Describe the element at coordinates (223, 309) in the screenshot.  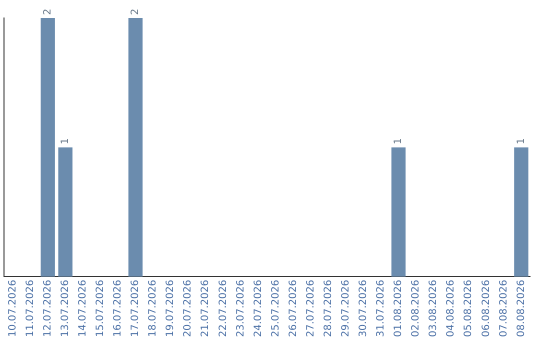
I see `x-tick-label: 22.07.2026` at that location.